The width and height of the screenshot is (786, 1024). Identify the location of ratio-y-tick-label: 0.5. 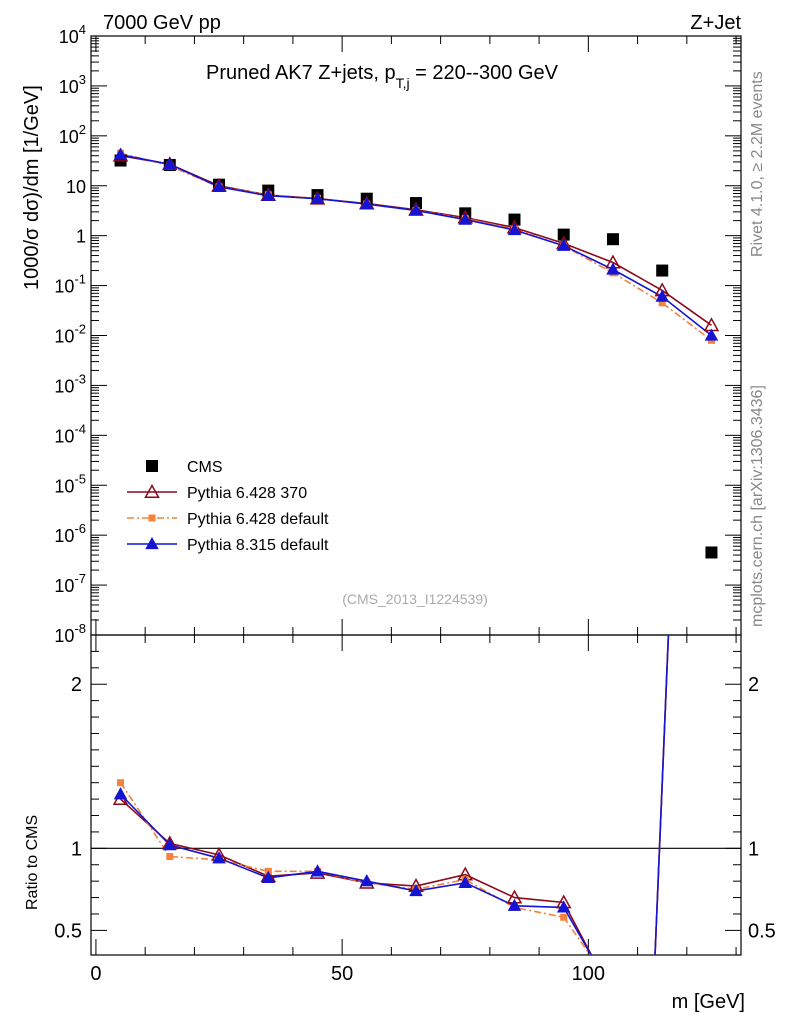
(68, 931).